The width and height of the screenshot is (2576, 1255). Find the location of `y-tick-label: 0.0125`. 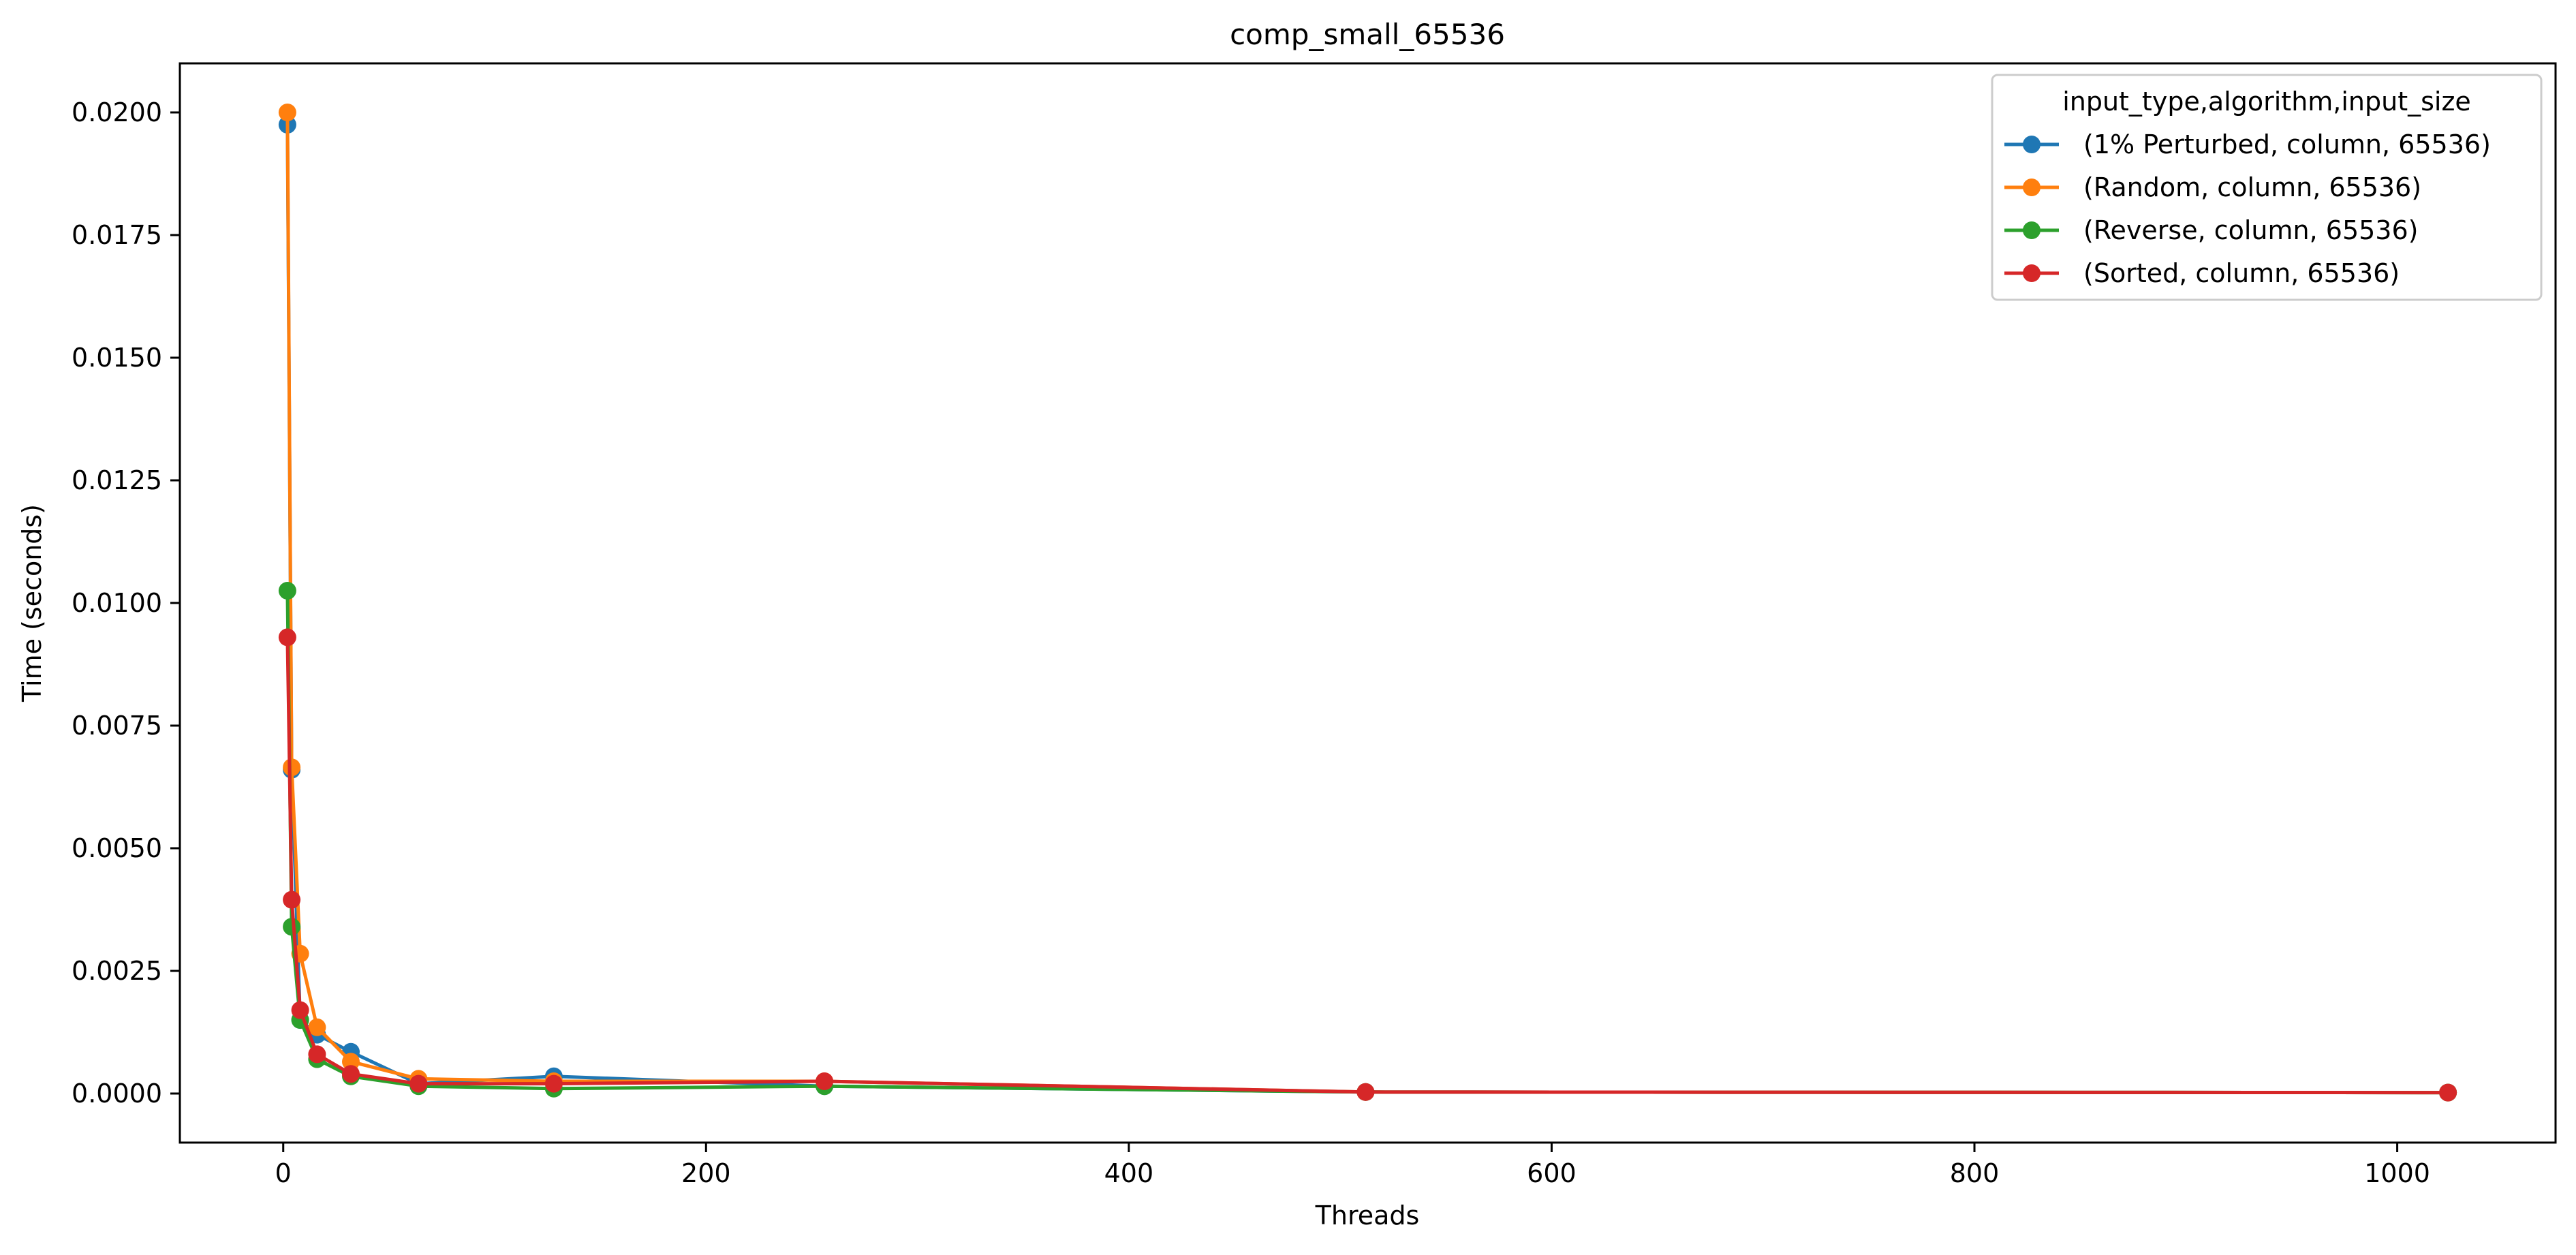

y-tick-label: 0.0125 is located at coordinates (117, 480).